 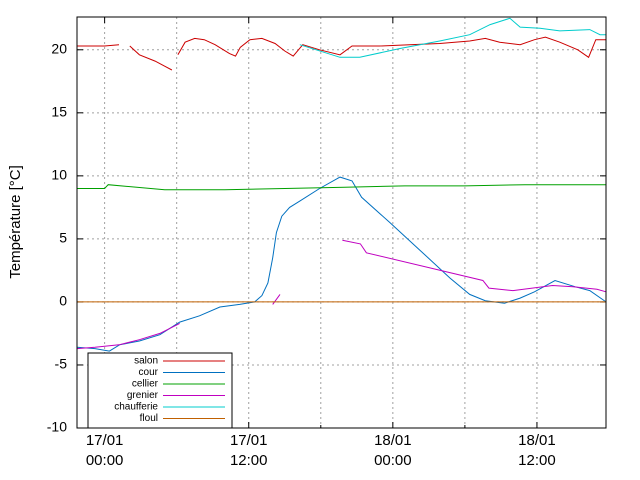 What do you see at coordinates (146, 361) in the screenshot?
I see `legend-label: salon` at bounding box center [146, 361].